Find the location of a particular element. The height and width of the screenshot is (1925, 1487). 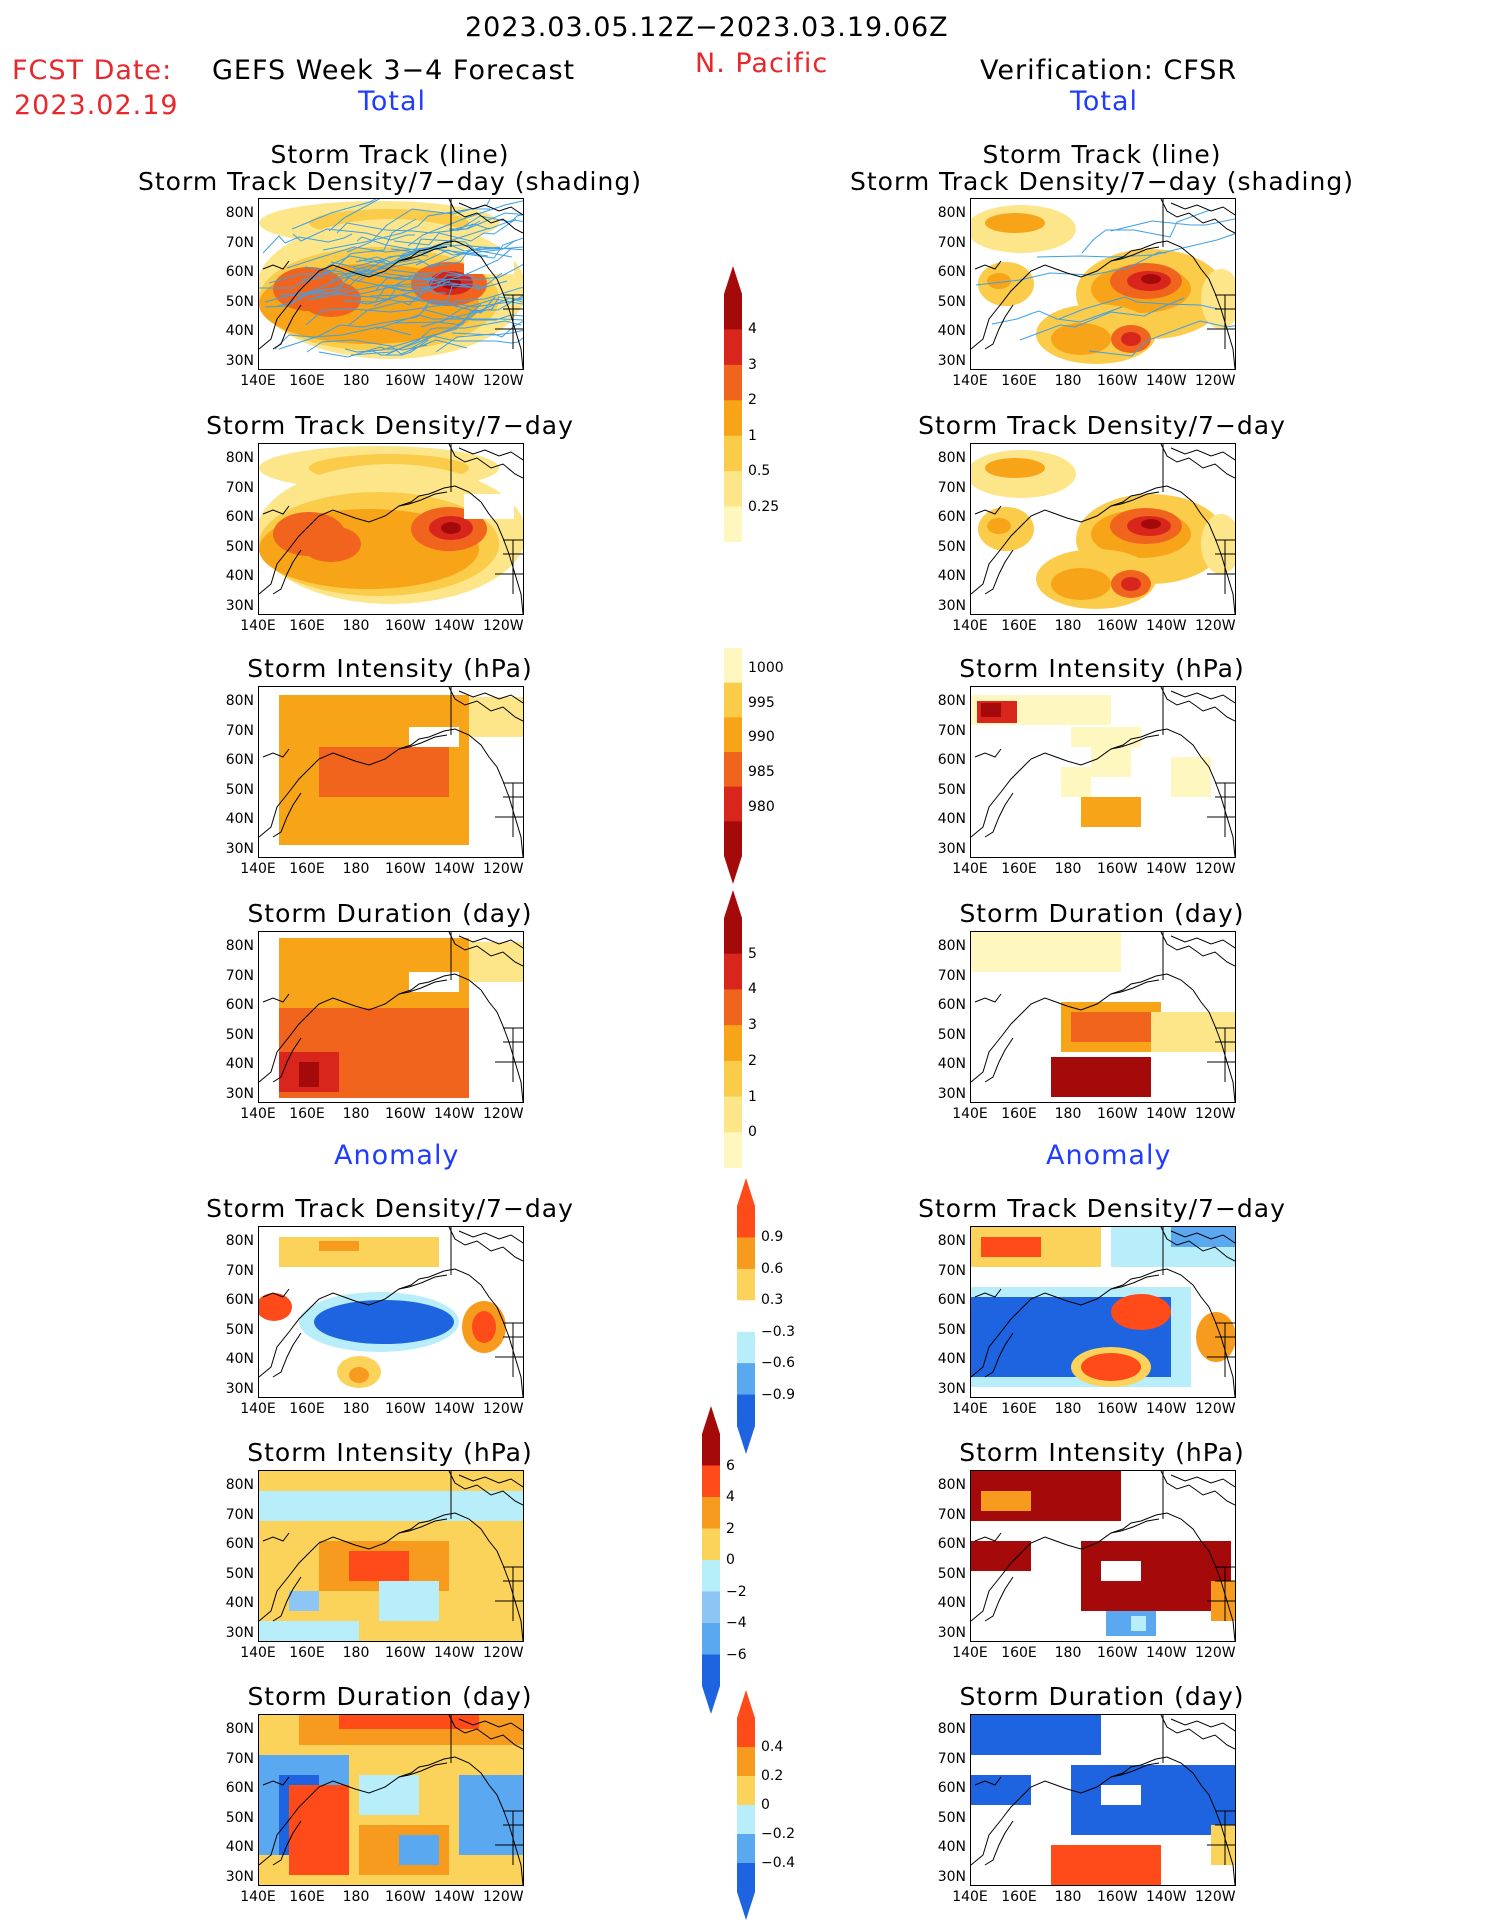

region-title: N. Pacific is located at coordinates (762, 63).